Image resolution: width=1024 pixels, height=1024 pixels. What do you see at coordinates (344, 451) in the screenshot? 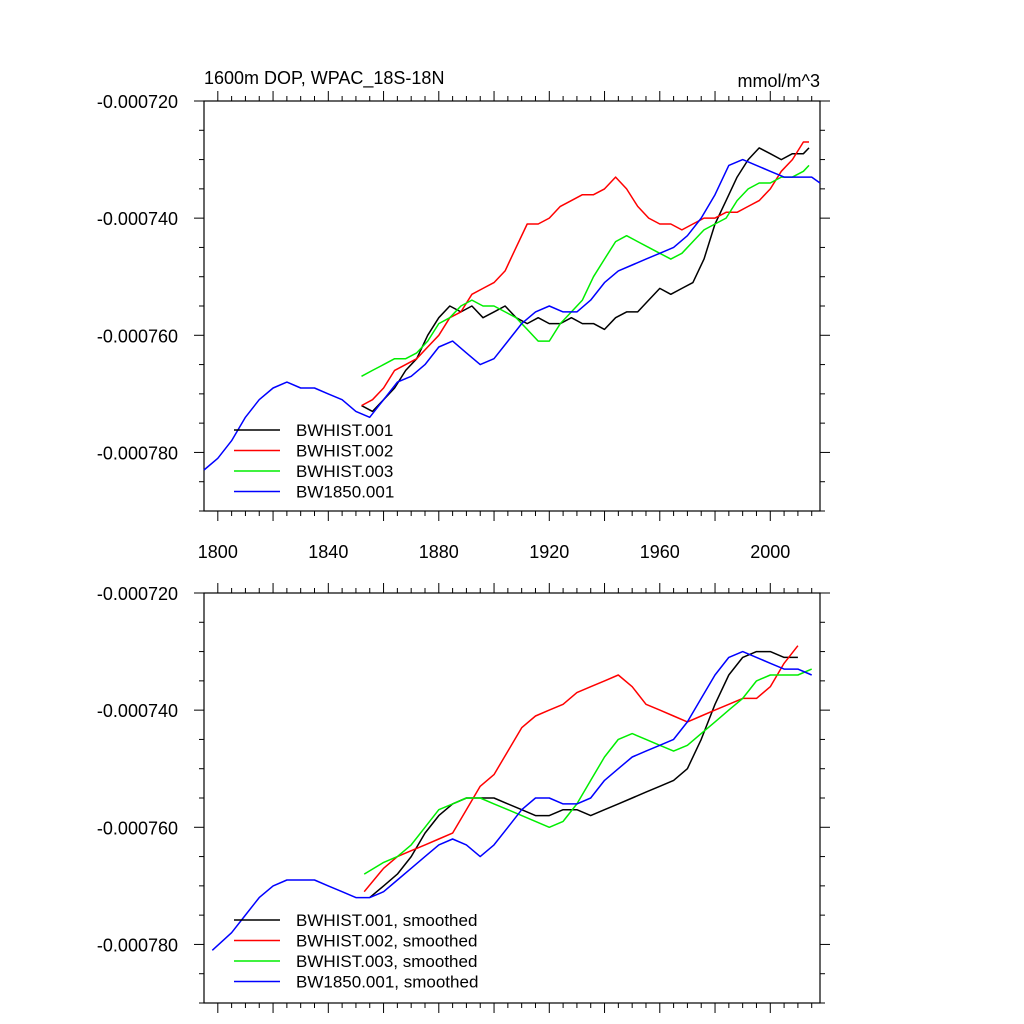
I see `legend-label: BWHIST.002` at bounding box center [344, 451].